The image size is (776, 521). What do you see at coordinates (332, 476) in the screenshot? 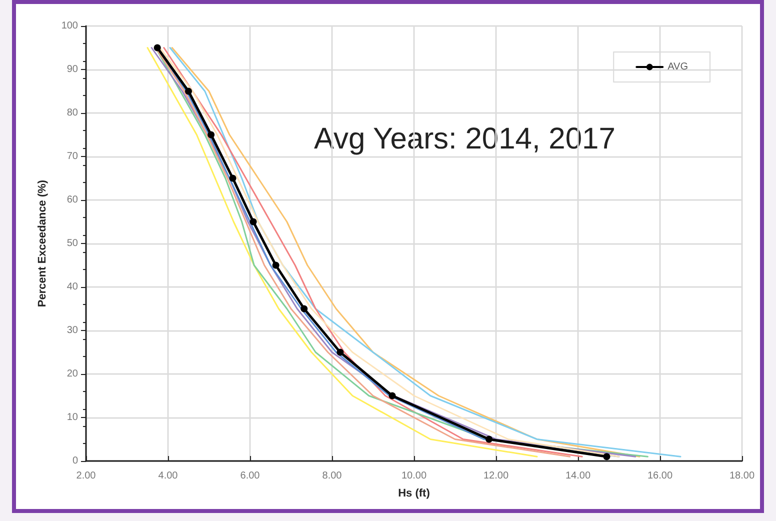
I see `x-tick-label: 8.00` at bounding box center [332, 476].